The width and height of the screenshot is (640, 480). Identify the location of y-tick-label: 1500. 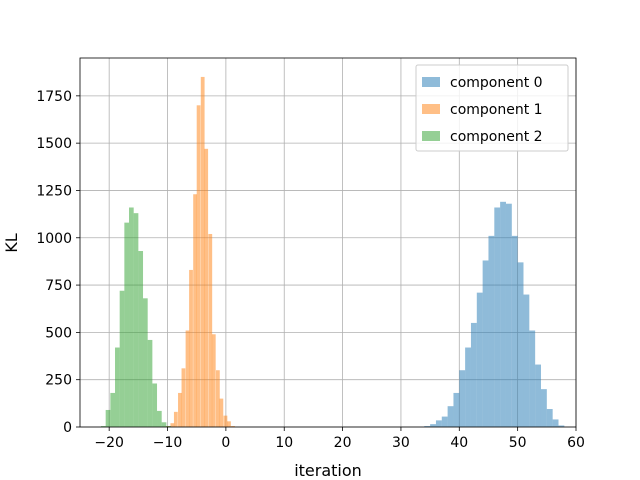
(54, 144).